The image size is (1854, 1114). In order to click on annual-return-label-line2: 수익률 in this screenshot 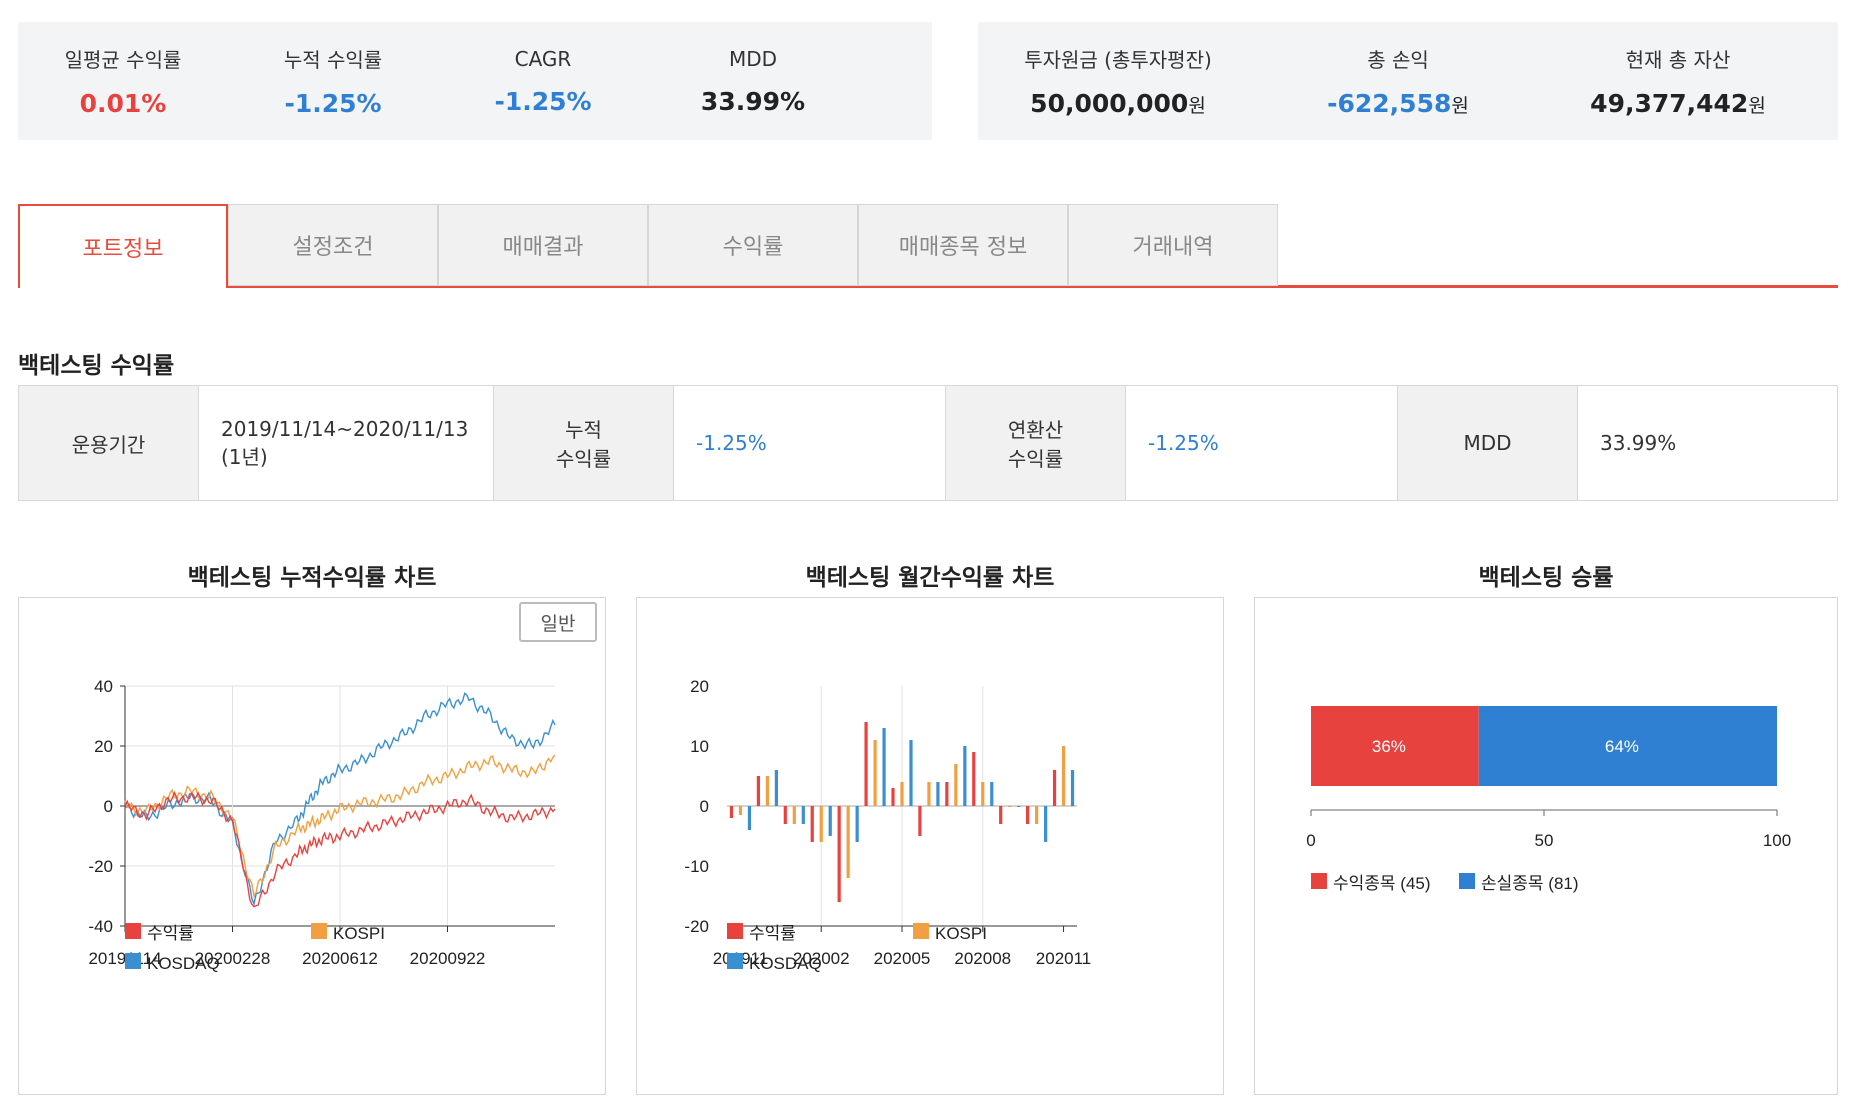, I will do `click(1035, 459)`.